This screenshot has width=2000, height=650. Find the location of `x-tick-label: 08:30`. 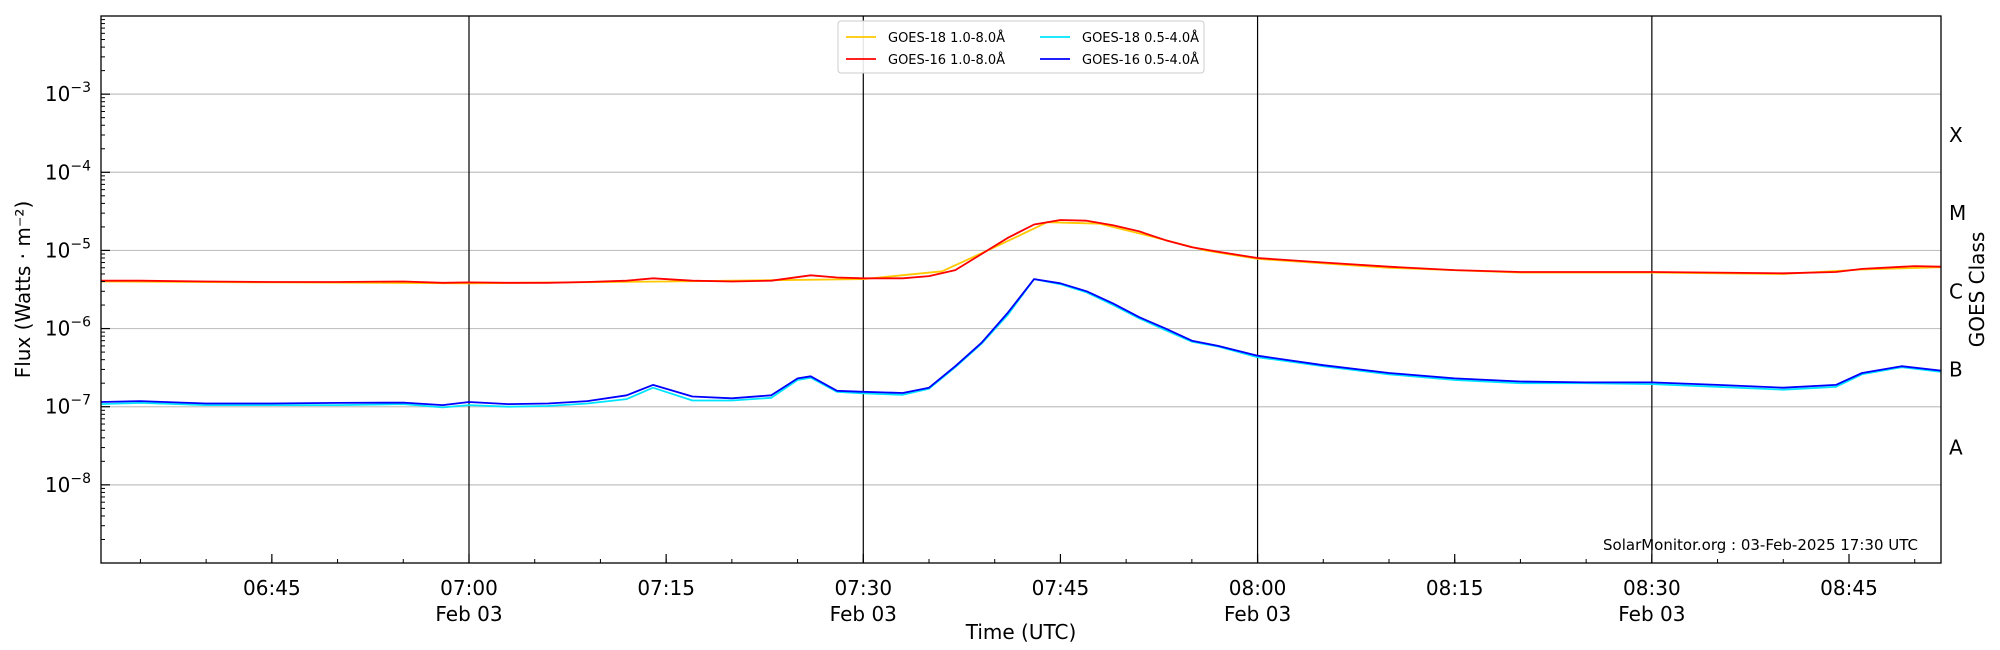

x-tick-label: 08:30 is located at coordinates (1652, 588).